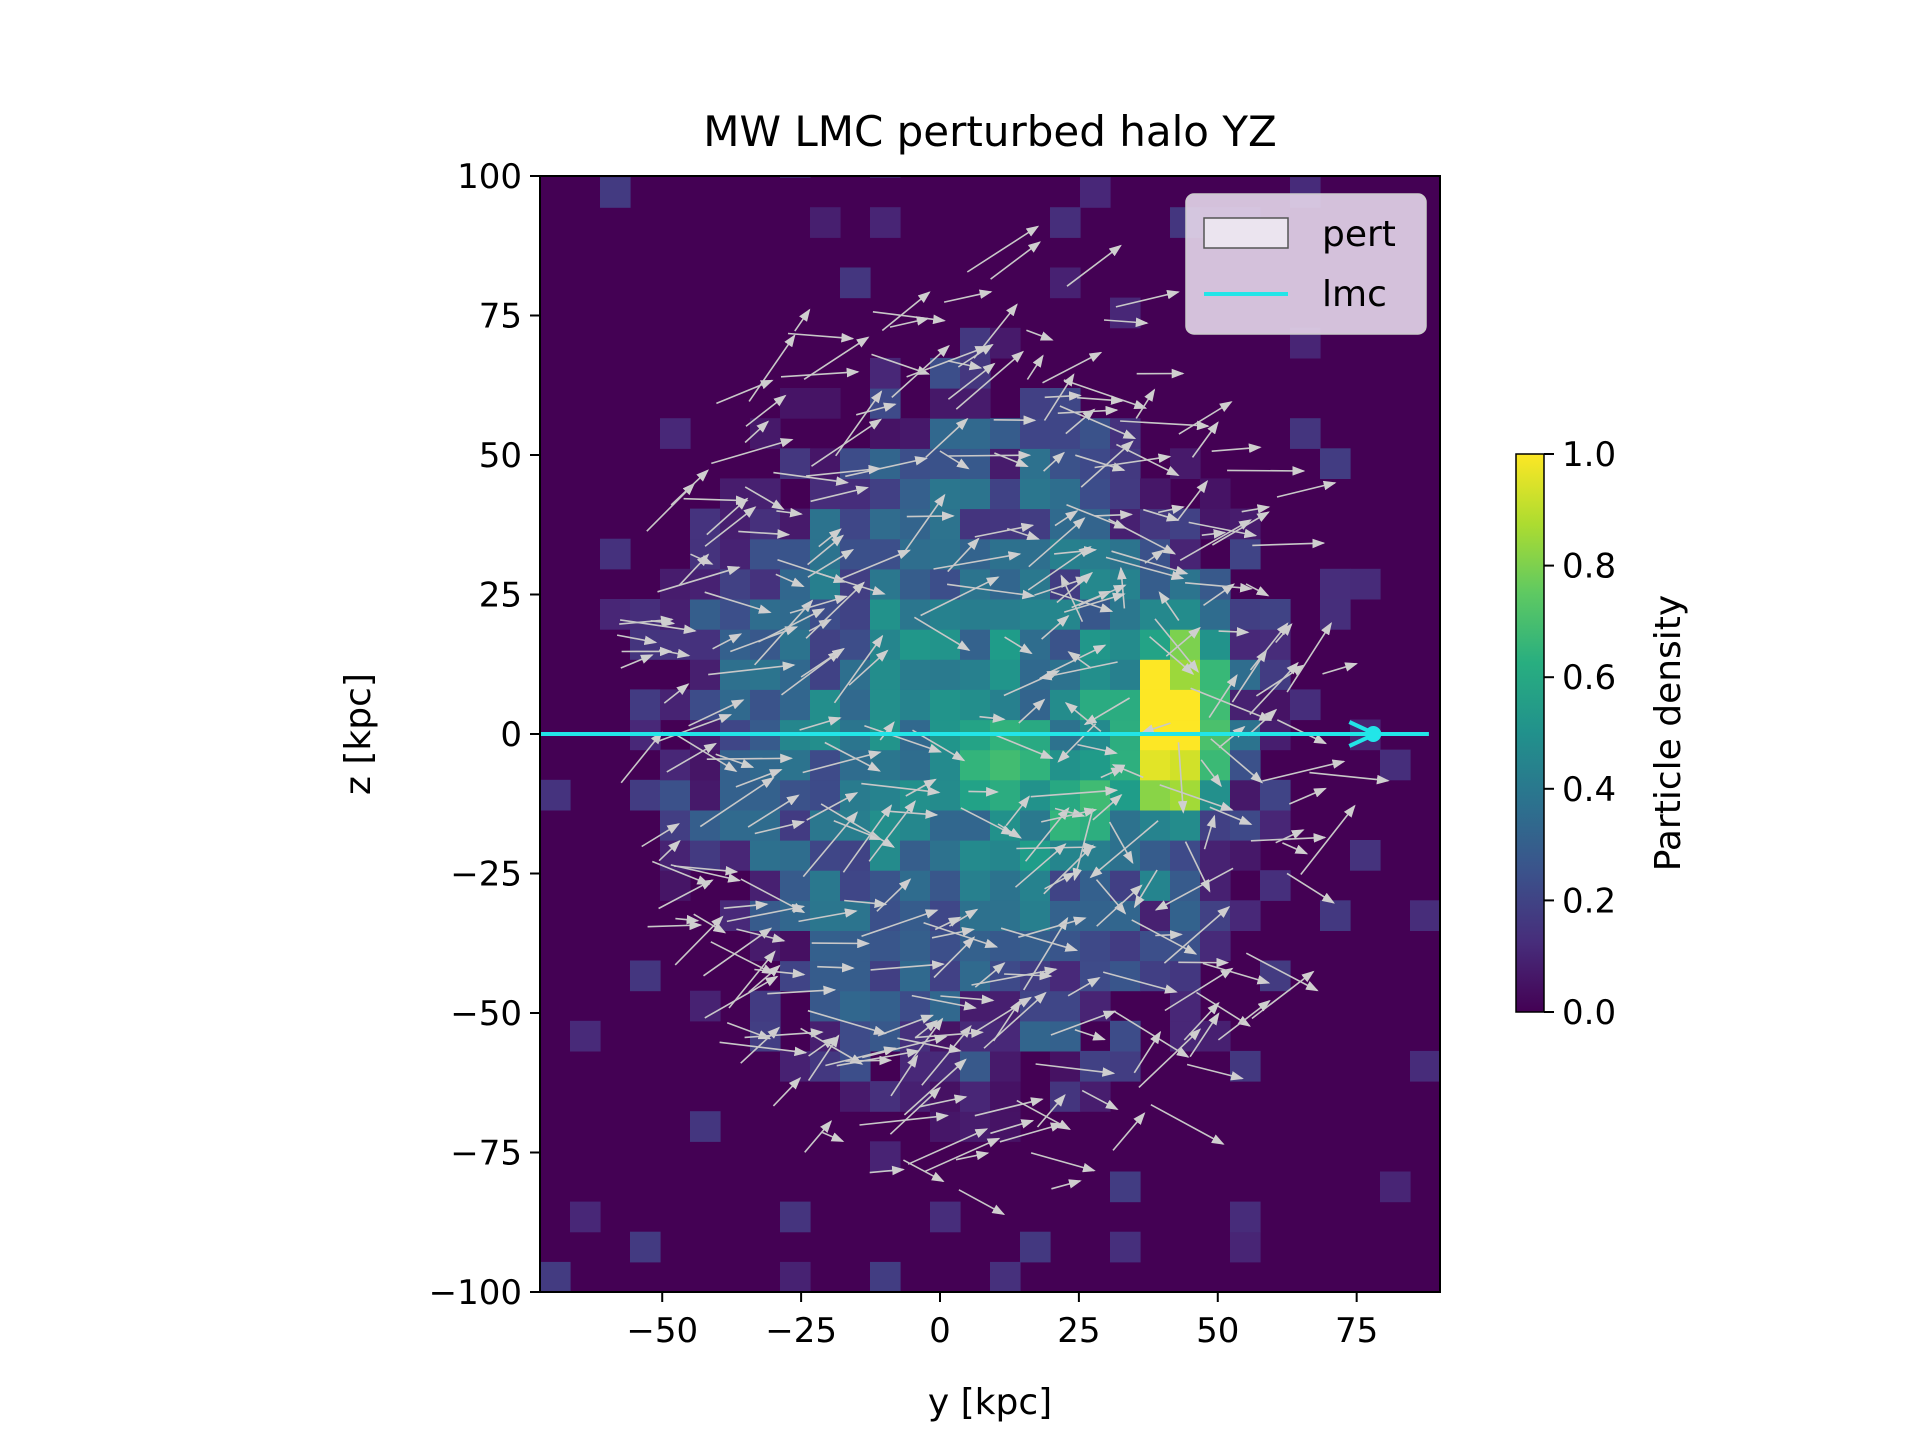 The image size is (1920, 1444). What do you see at coordinates (940, 1331) in the screenshot?
I see `x-tick-label: 0` at bounding box center [940, 1331].